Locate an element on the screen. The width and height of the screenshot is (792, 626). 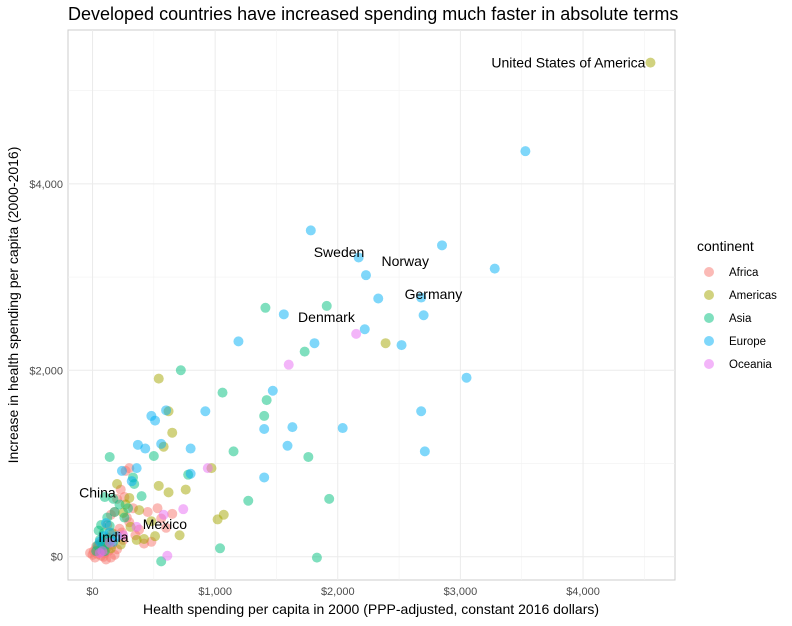
x-tick-label: $1,000 is located at coordinates (215, 592).